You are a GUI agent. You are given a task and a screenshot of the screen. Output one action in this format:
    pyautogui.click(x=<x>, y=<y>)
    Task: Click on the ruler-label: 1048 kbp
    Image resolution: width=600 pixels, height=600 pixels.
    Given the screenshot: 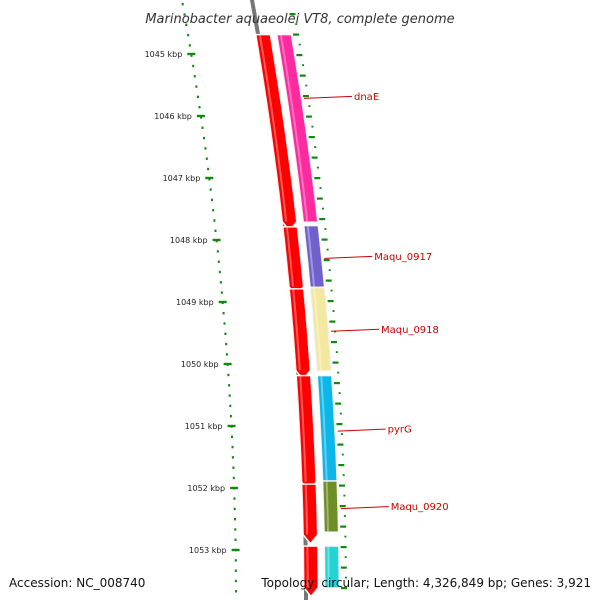 What is the action you would take?
    pyautogui.click(x=189, y=240)
    